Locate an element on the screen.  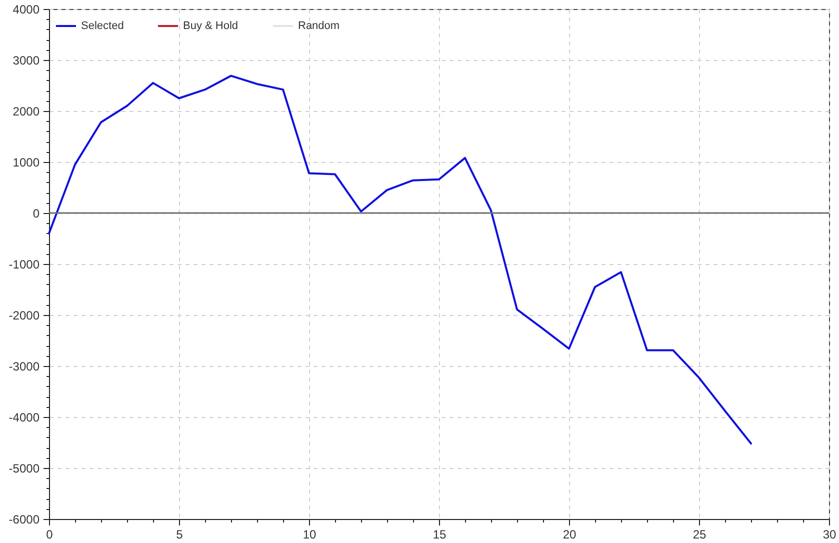
y-tick-label: -3000 is located at coordinates (24, 367).